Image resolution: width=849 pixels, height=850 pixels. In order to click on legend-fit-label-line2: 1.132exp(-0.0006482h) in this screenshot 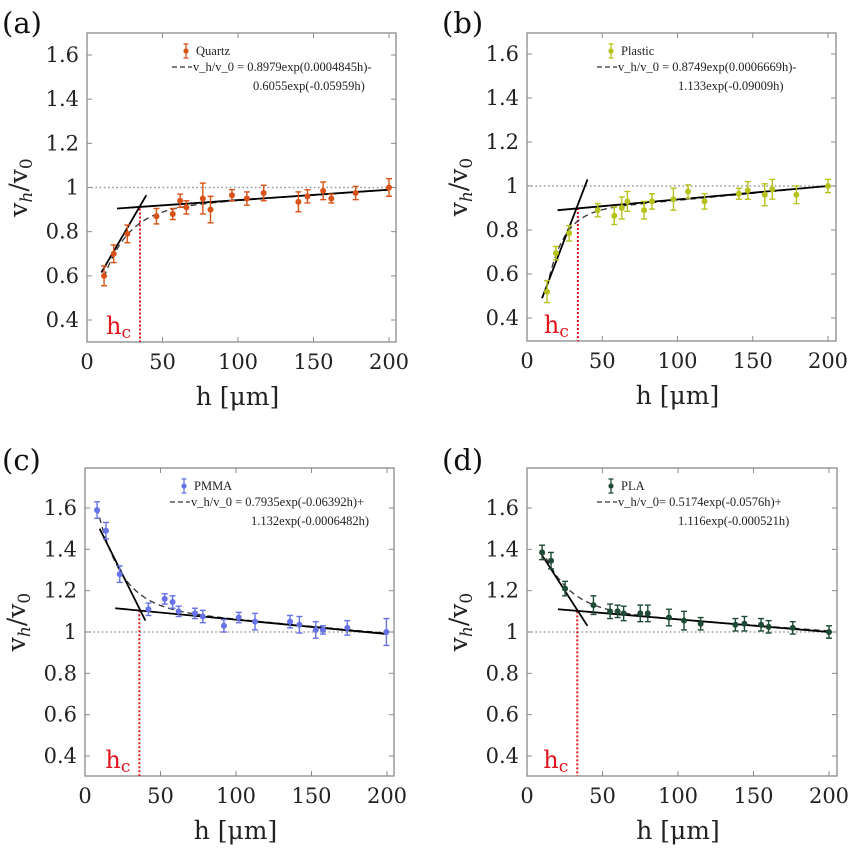, I will do `click(310, 521)`.